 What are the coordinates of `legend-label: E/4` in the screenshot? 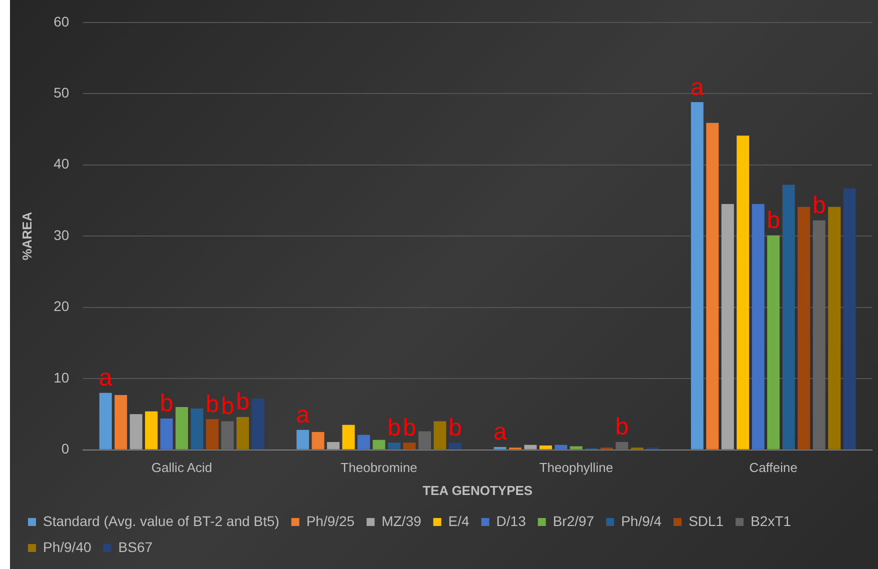 It's located at (459, 520).